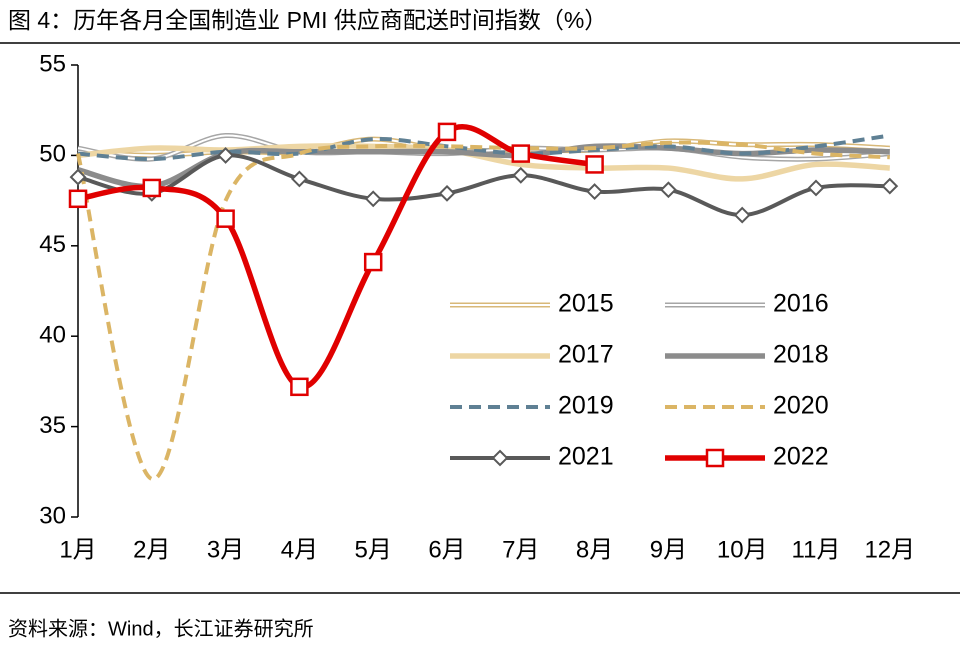 The height and width of the screenshot is (658, 960). I want to click on x-tick-label: 1月, so click(77, 549).